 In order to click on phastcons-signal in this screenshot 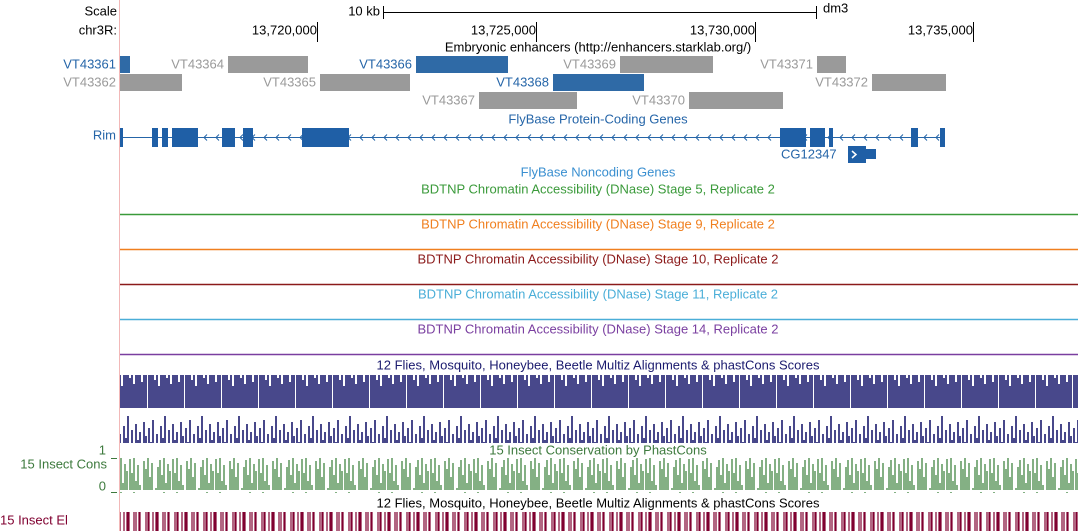, I will do `click(599, 475)`.